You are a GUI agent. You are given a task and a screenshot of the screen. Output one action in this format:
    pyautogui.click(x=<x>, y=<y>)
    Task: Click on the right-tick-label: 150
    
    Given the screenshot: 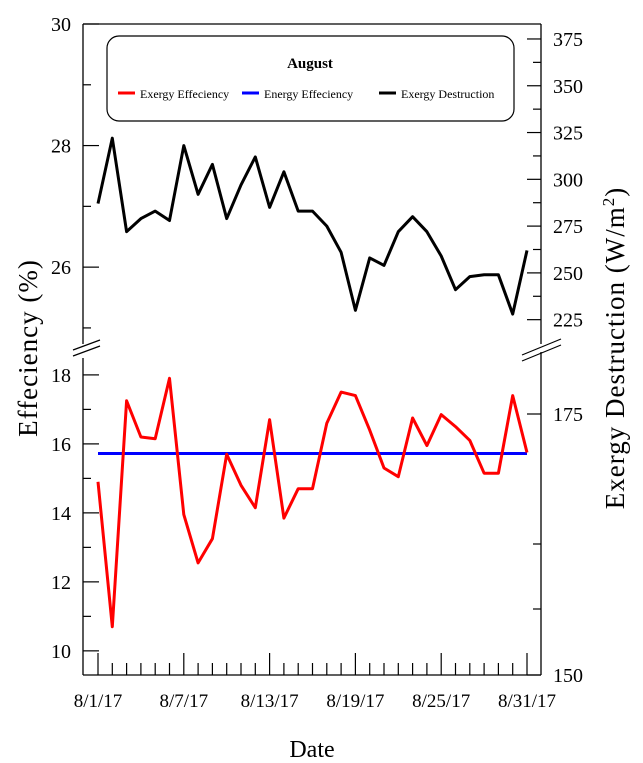 What is the action you would take?
    pyautogui.click(x=568, y=676)
    